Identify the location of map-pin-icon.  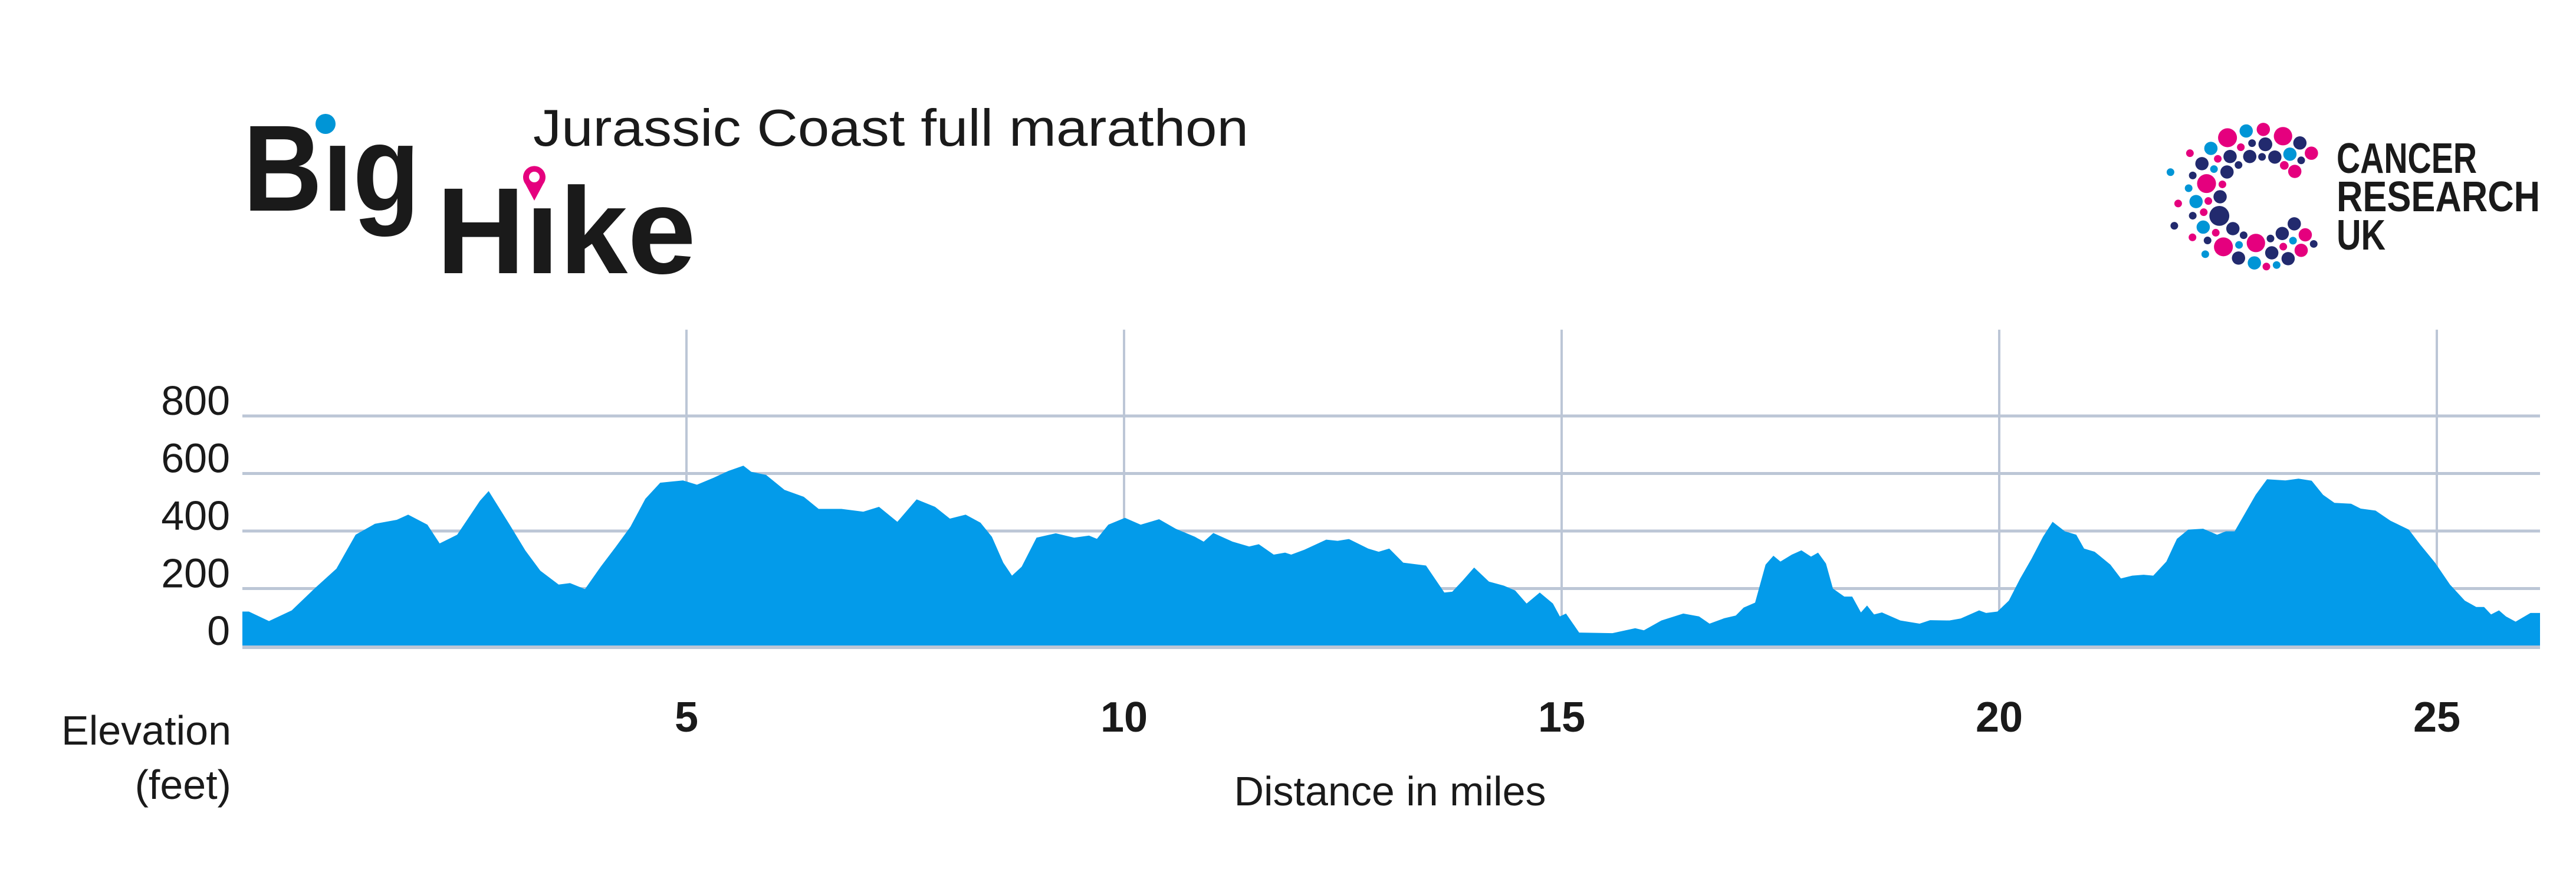
(534, 183).